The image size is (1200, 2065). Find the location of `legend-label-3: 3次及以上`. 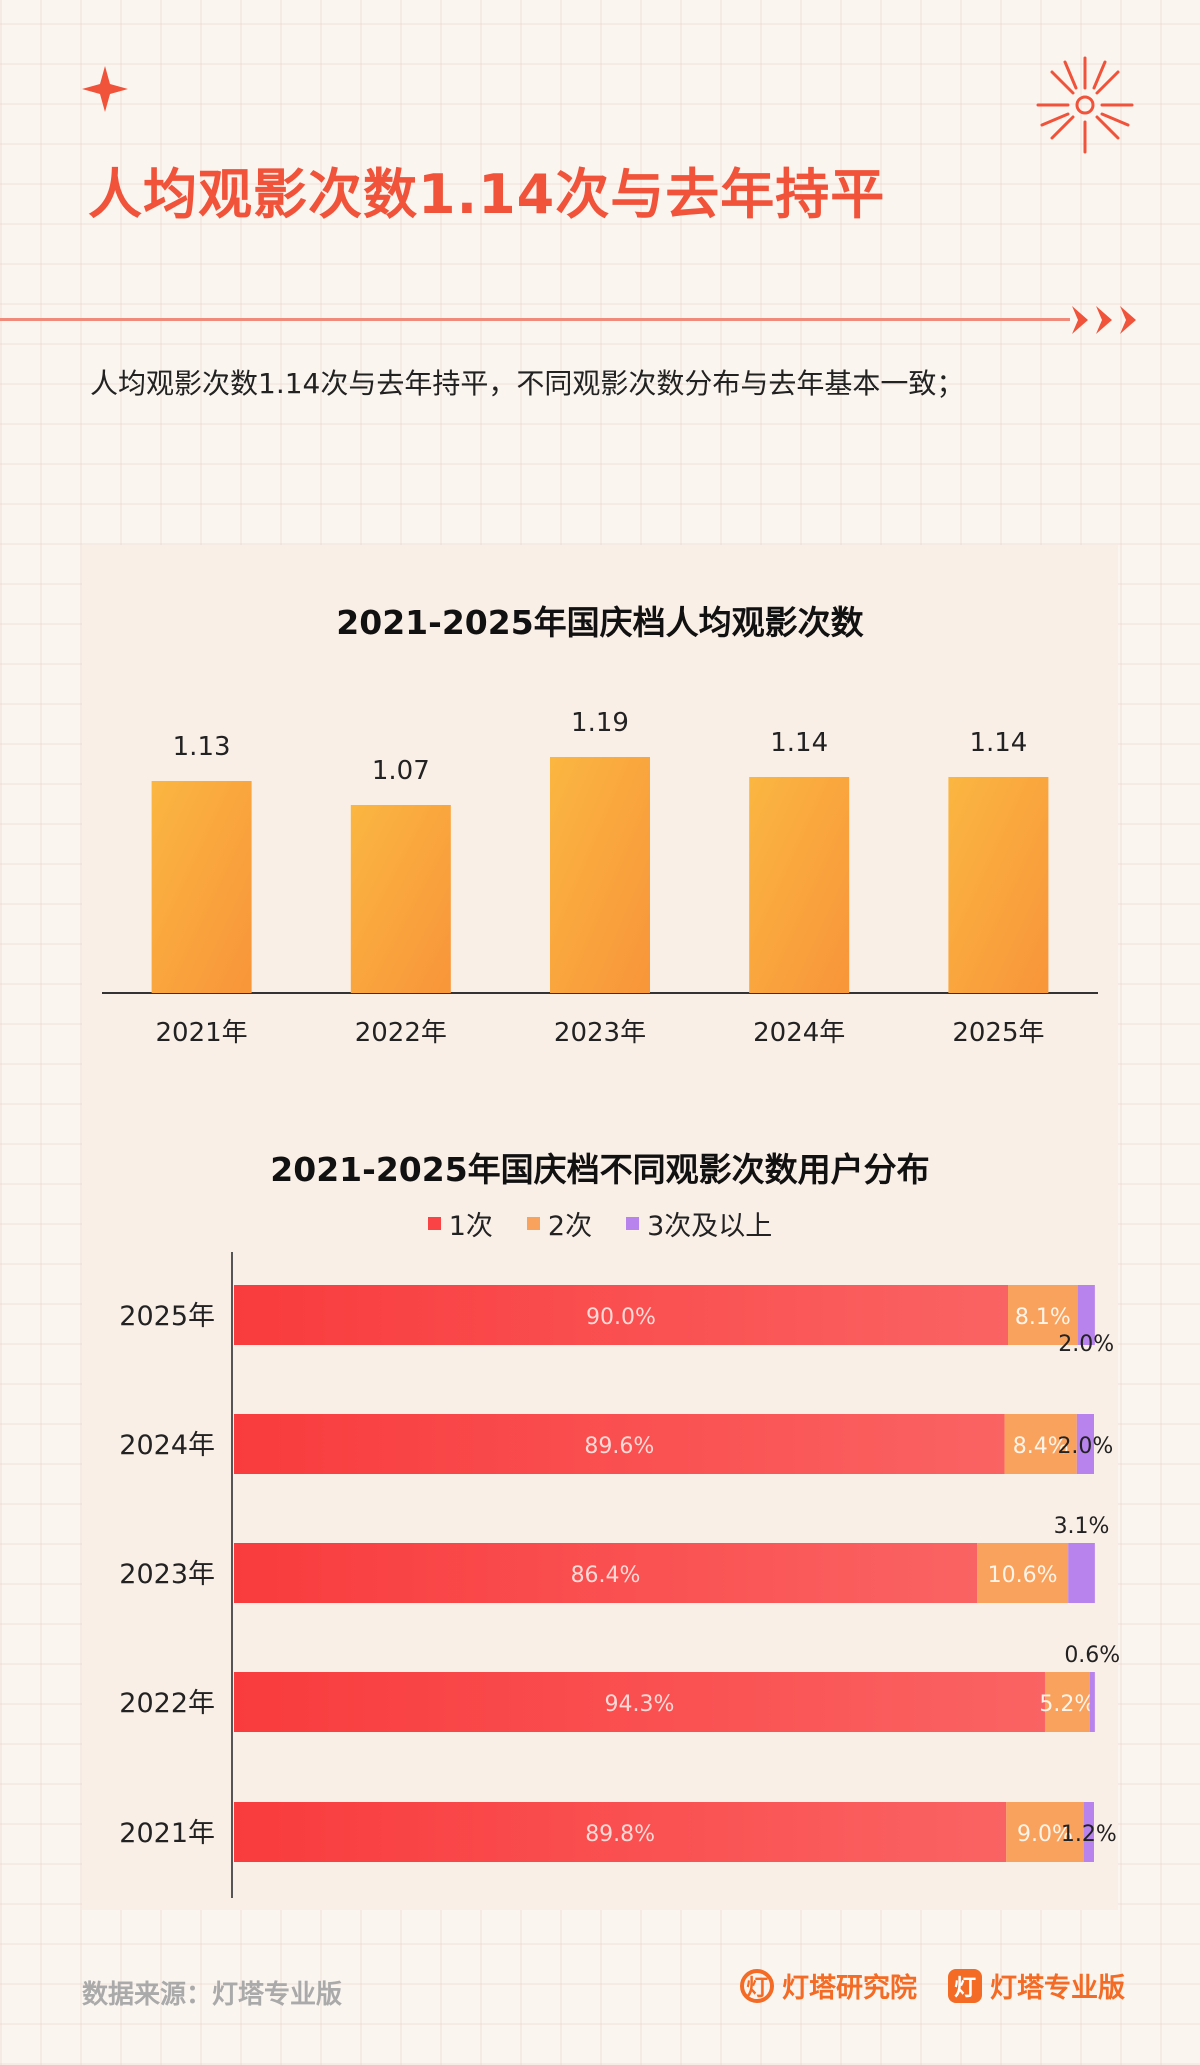

legend-label-3: 3次及以上 is located at coordinates (710, 1226).